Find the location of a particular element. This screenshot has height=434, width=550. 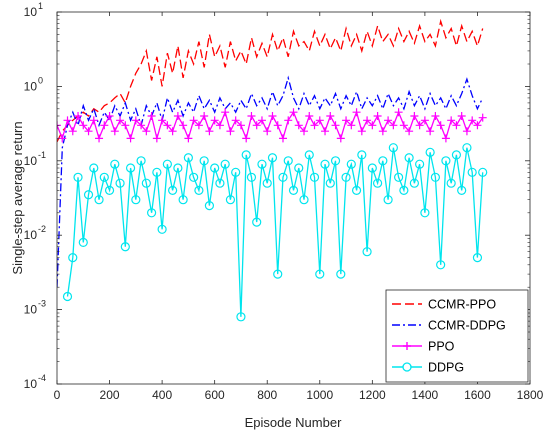

series-ppo is located at coordinates (272, 125).